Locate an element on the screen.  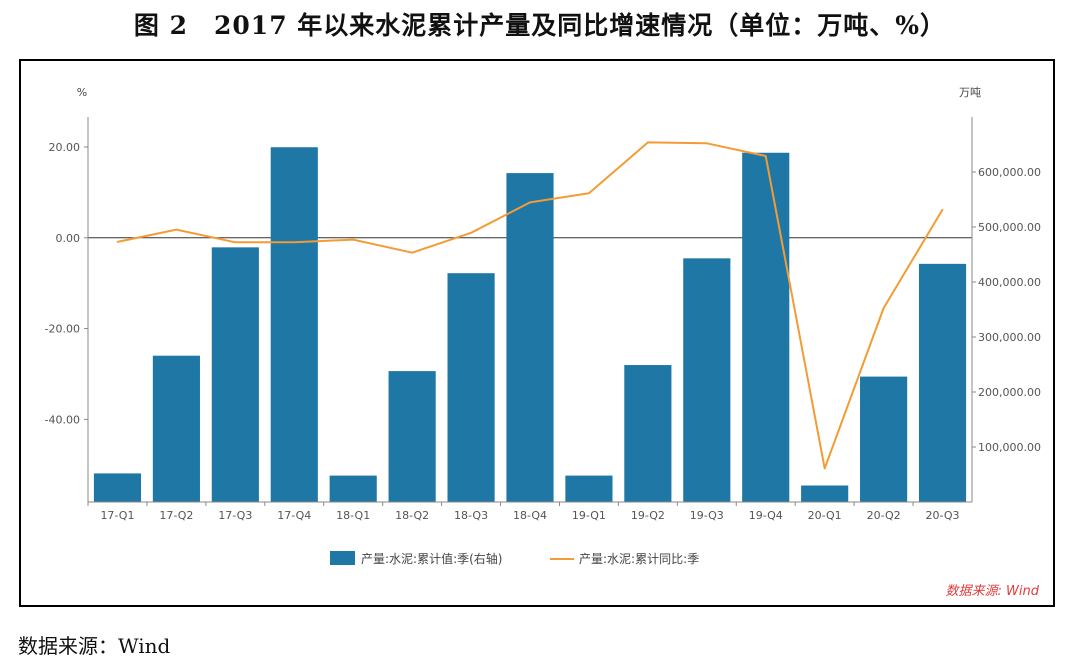
right-axis-unit: 万吨 is located at coordinates (970, 92).